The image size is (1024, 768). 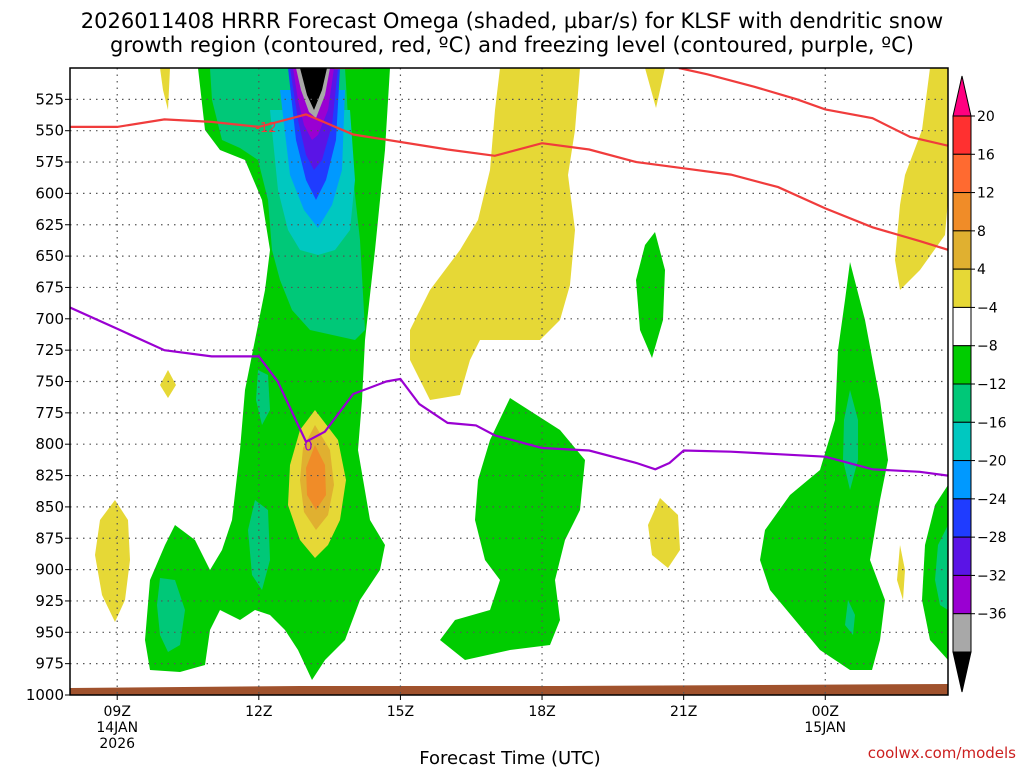 What do you see at coordinates (49, 99) in the screenshot?
I see `y-tick-label: 525` at bounding box center [49, 99].